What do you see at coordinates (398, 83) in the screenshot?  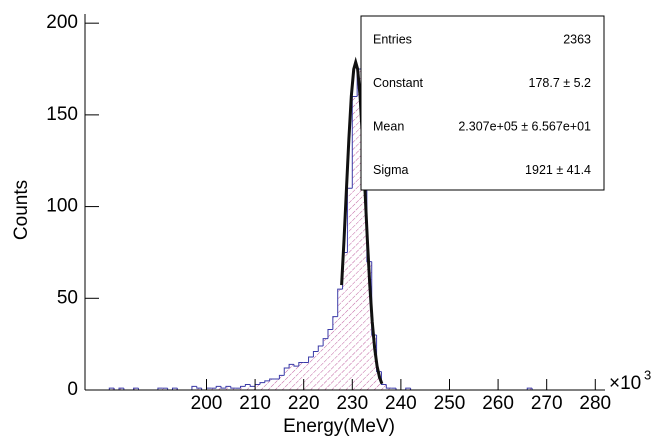 I see `stats-label: Constant` at bounding box center [398, 83].